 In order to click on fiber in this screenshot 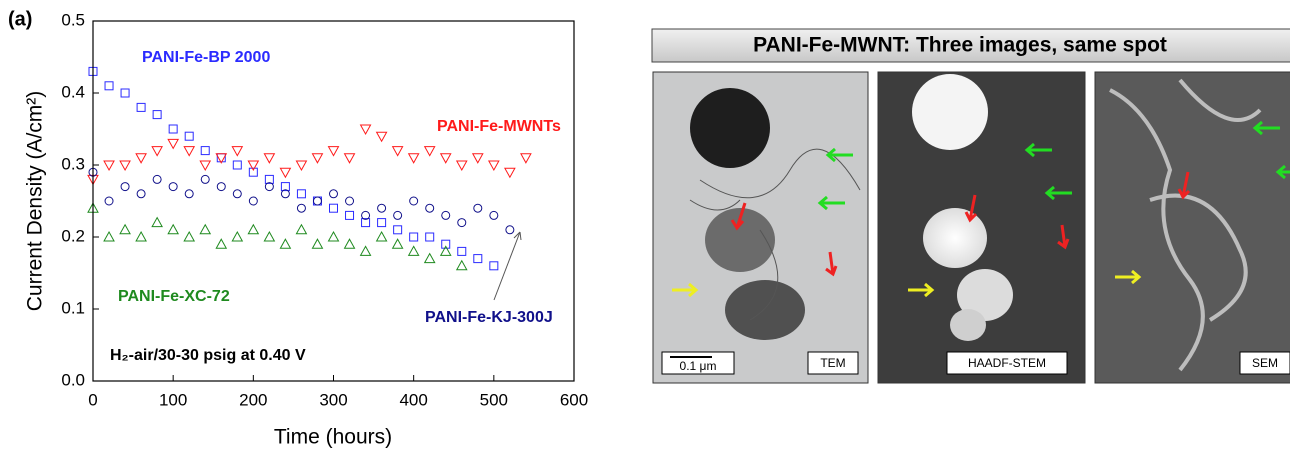, I will do `click(775, 234)`.